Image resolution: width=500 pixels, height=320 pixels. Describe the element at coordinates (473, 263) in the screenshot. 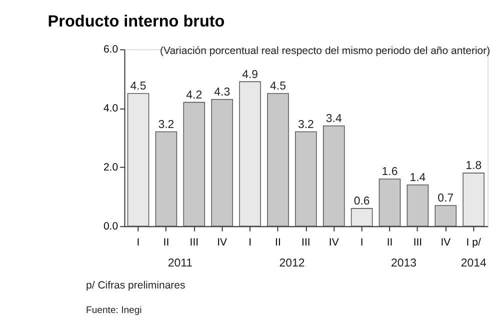

I see `text: 2014` at that location.